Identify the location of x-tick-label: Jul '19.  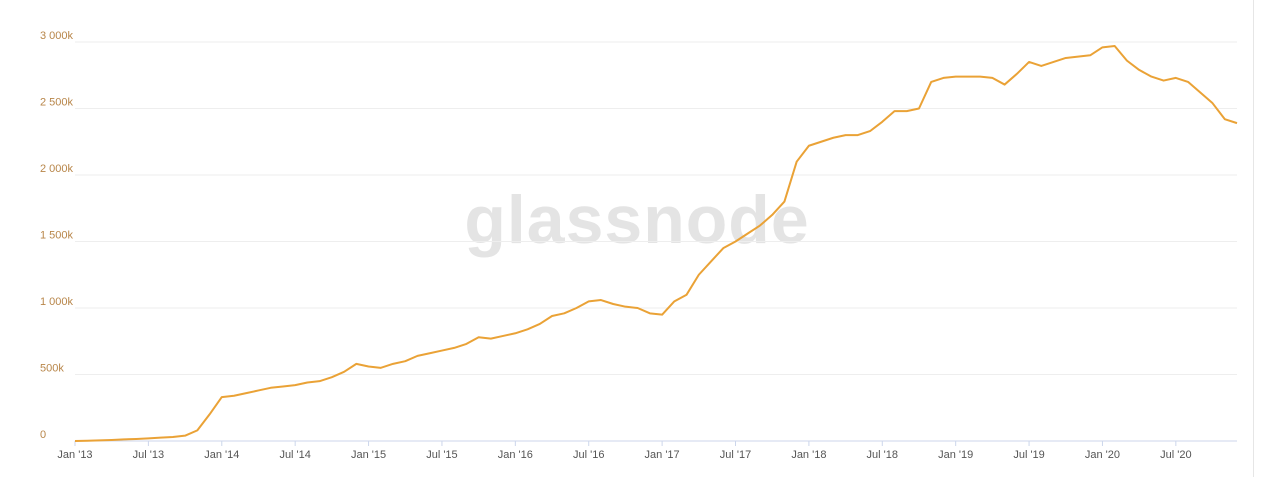
(1028, 455).